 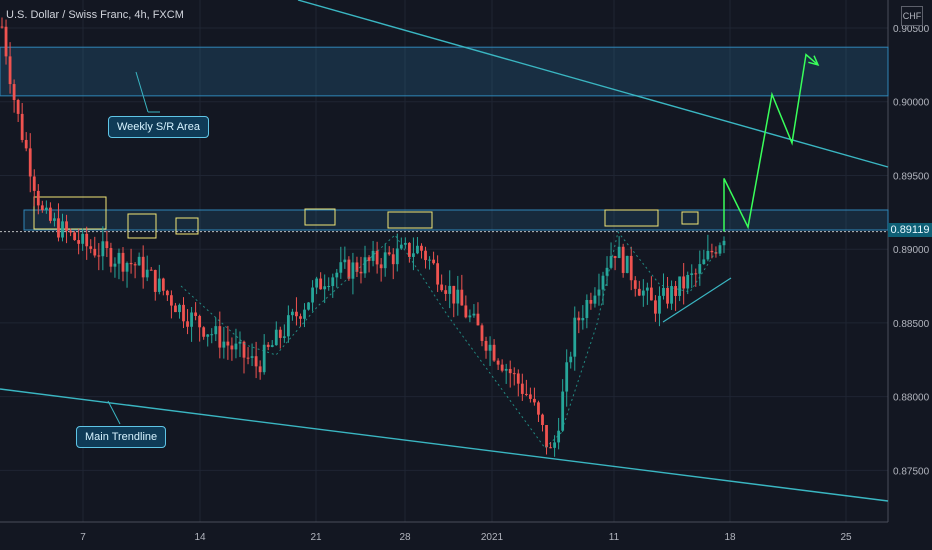 What do you see at coordinates (405, 537) in the screenshot?
I see `x-tick-label: 28` at bounding box center [405, 537].